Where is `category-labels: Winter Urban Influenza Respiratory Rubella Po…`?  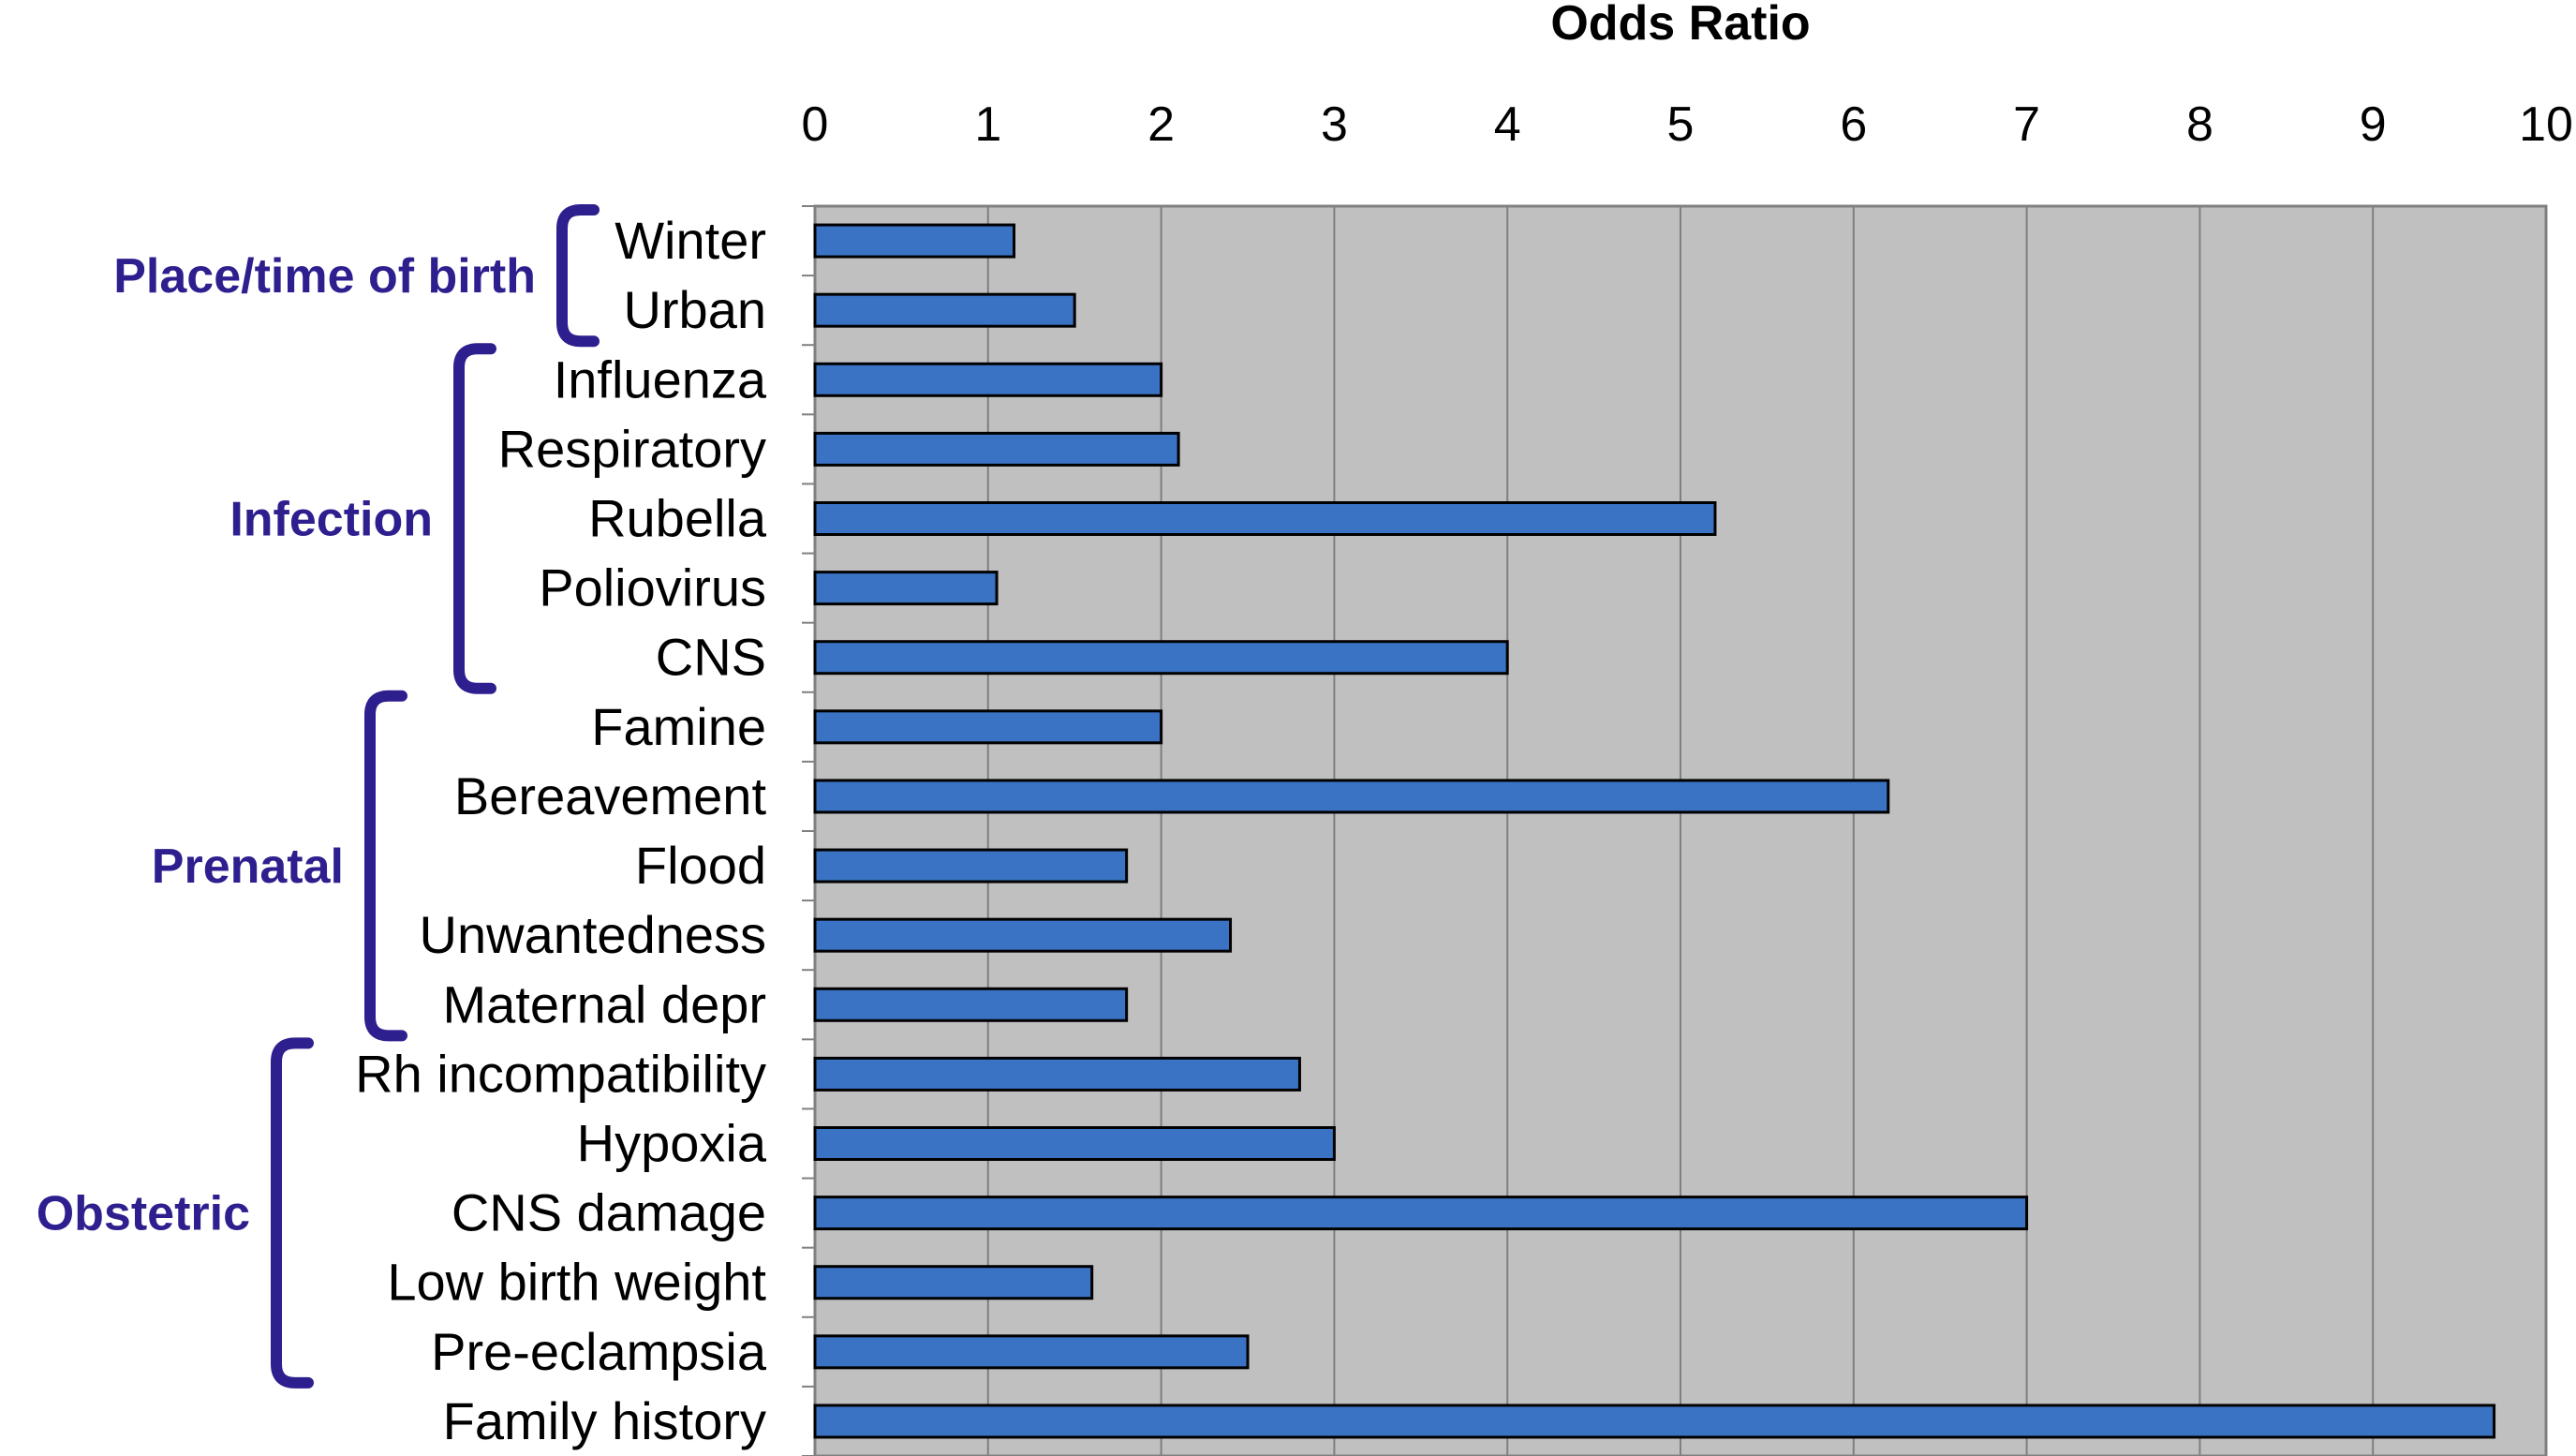 category-labels: Winter Urban Influenza Respiratory Rubella Po… is located at coordinates (561, 830).